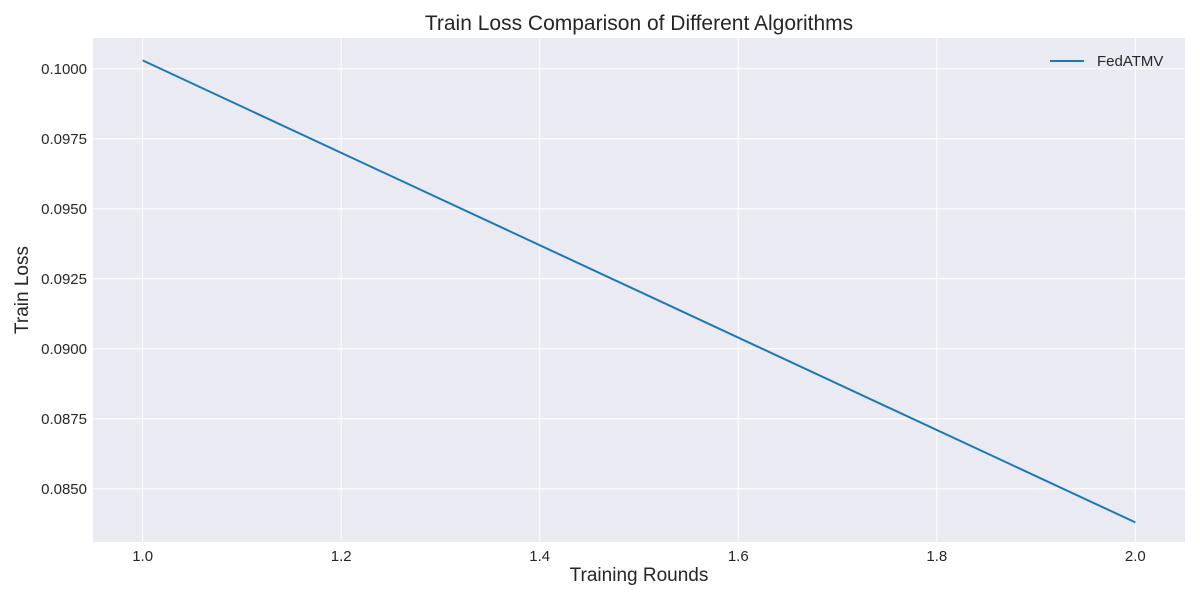  Describe the element at coordinates (64, 349) in the screenshot. I see `y-tick-label: 0.0900` at that location.